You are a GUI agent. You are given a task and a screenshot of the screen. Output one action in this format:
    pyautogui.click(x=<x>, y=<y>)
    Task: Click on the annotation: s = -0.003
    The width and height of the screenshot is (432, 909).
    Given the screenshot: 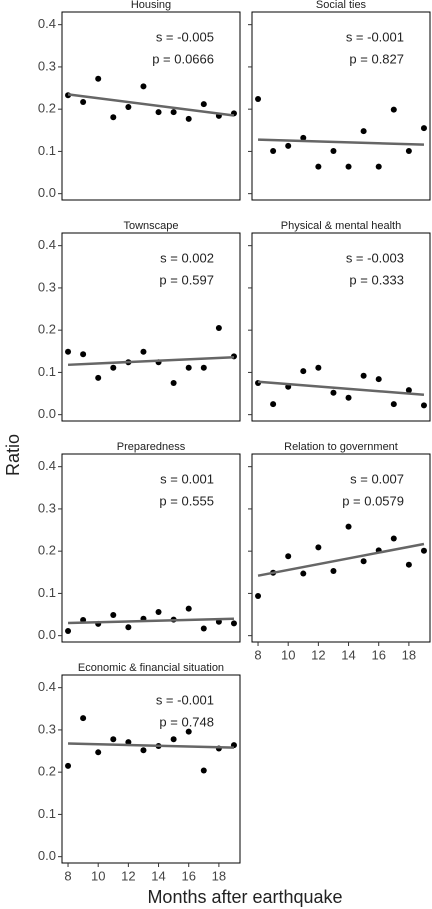 What is the action you would take?
    pyautogui.click(x=375, y=257)
    